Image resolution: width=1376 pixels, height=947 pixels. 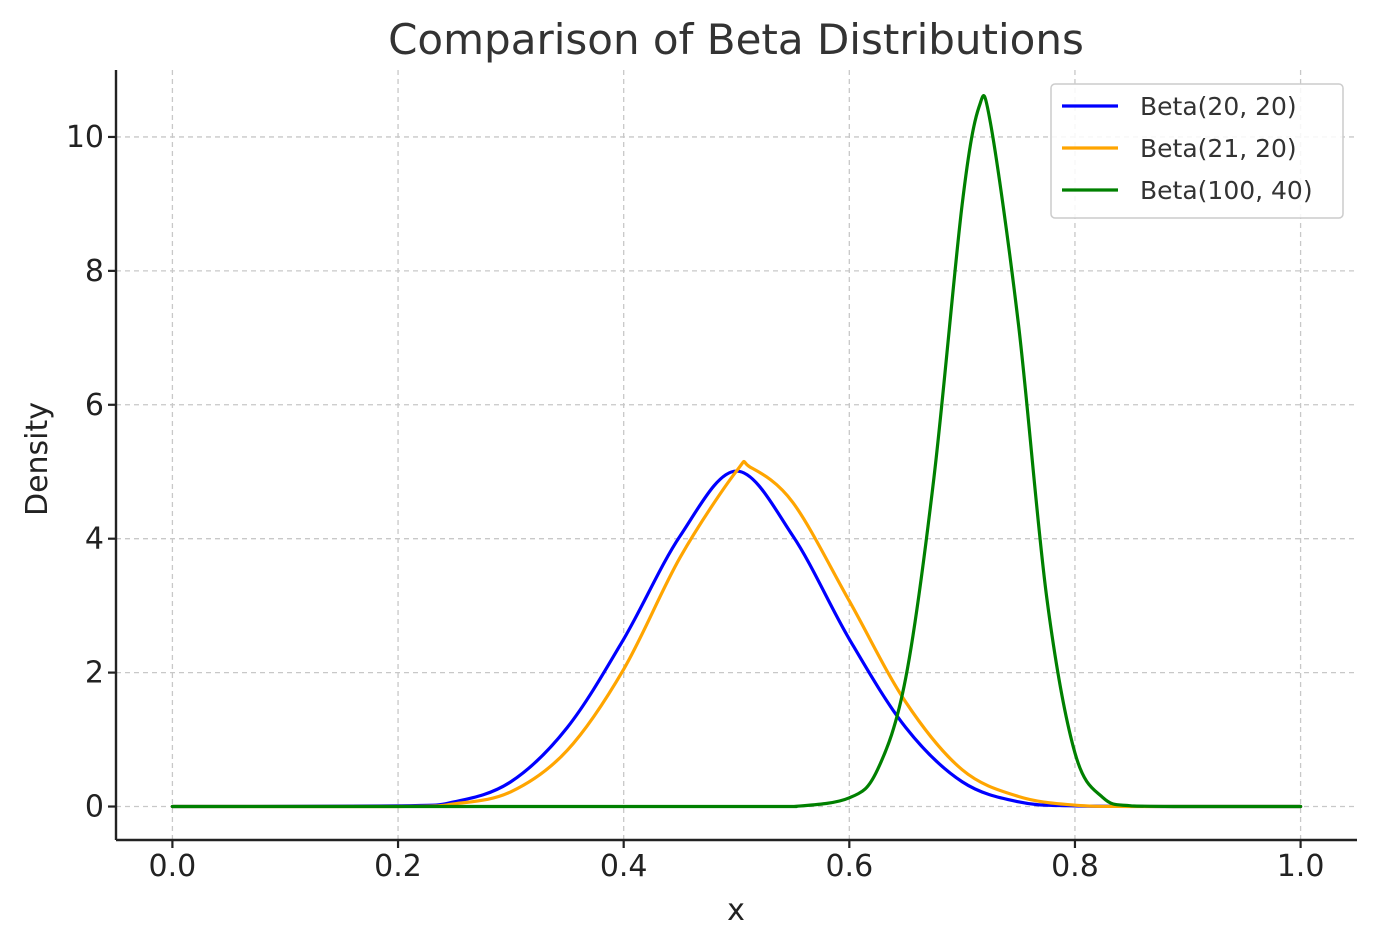 What do you see at coordinates (94, 539) in the screenshot?
I see `y-tick-label: 4` at bounding box center [94, 539].